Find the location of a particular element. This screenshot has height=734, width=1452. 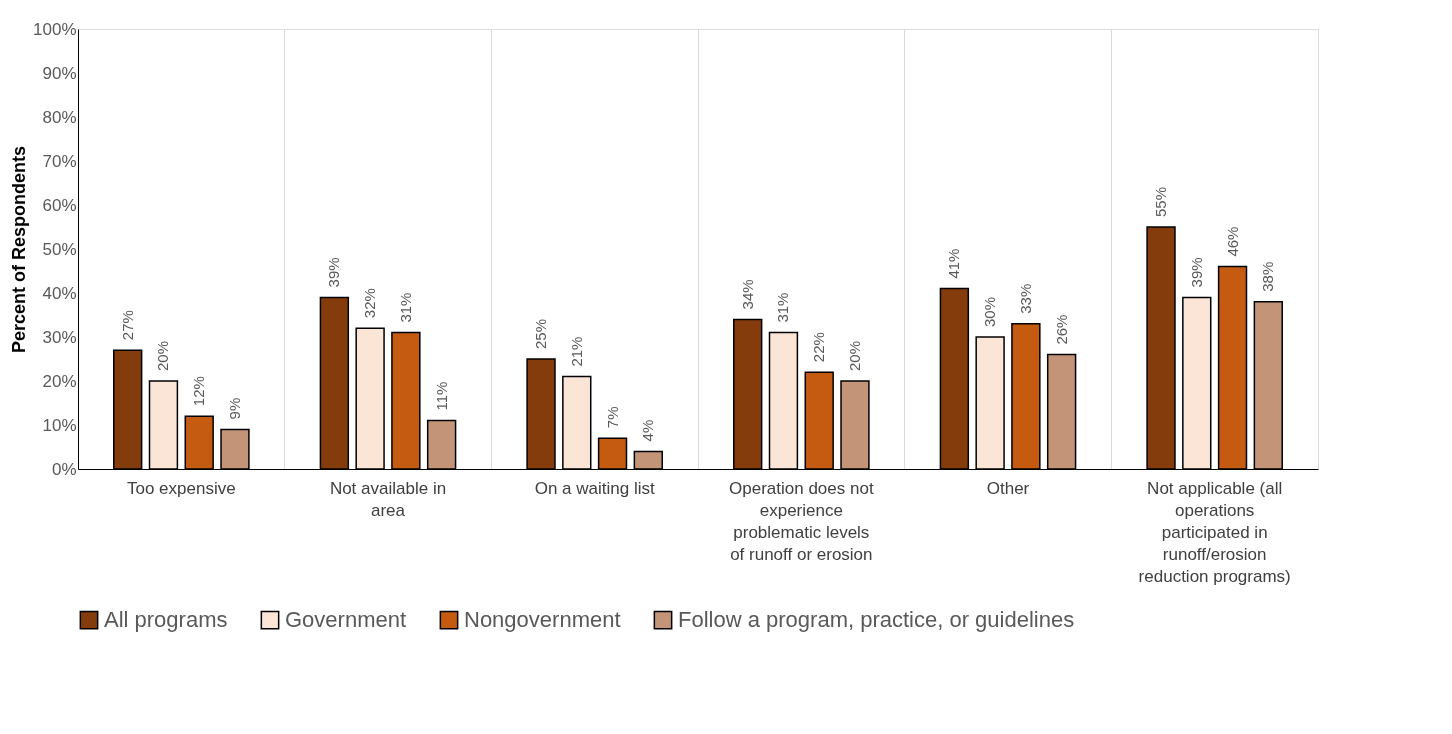

y-tick-label: 70% is located at coordinates (59, 161).